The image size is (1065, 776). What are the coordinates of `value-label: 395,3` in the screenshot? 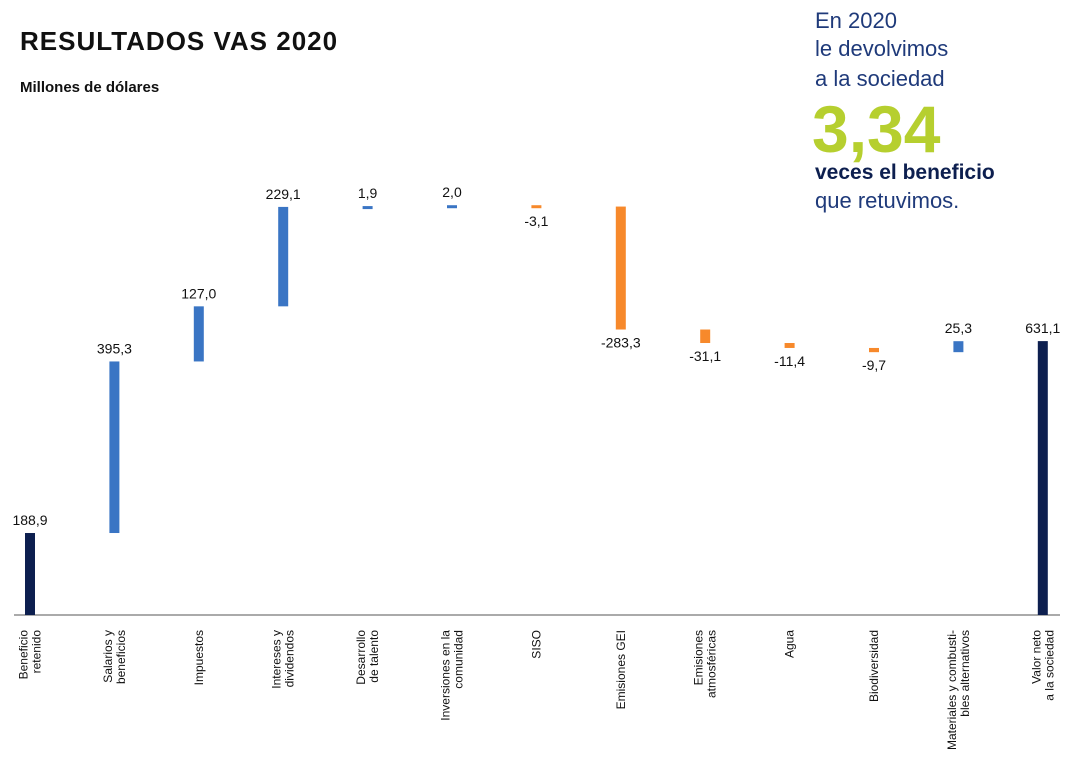 It's located at (114, 348).